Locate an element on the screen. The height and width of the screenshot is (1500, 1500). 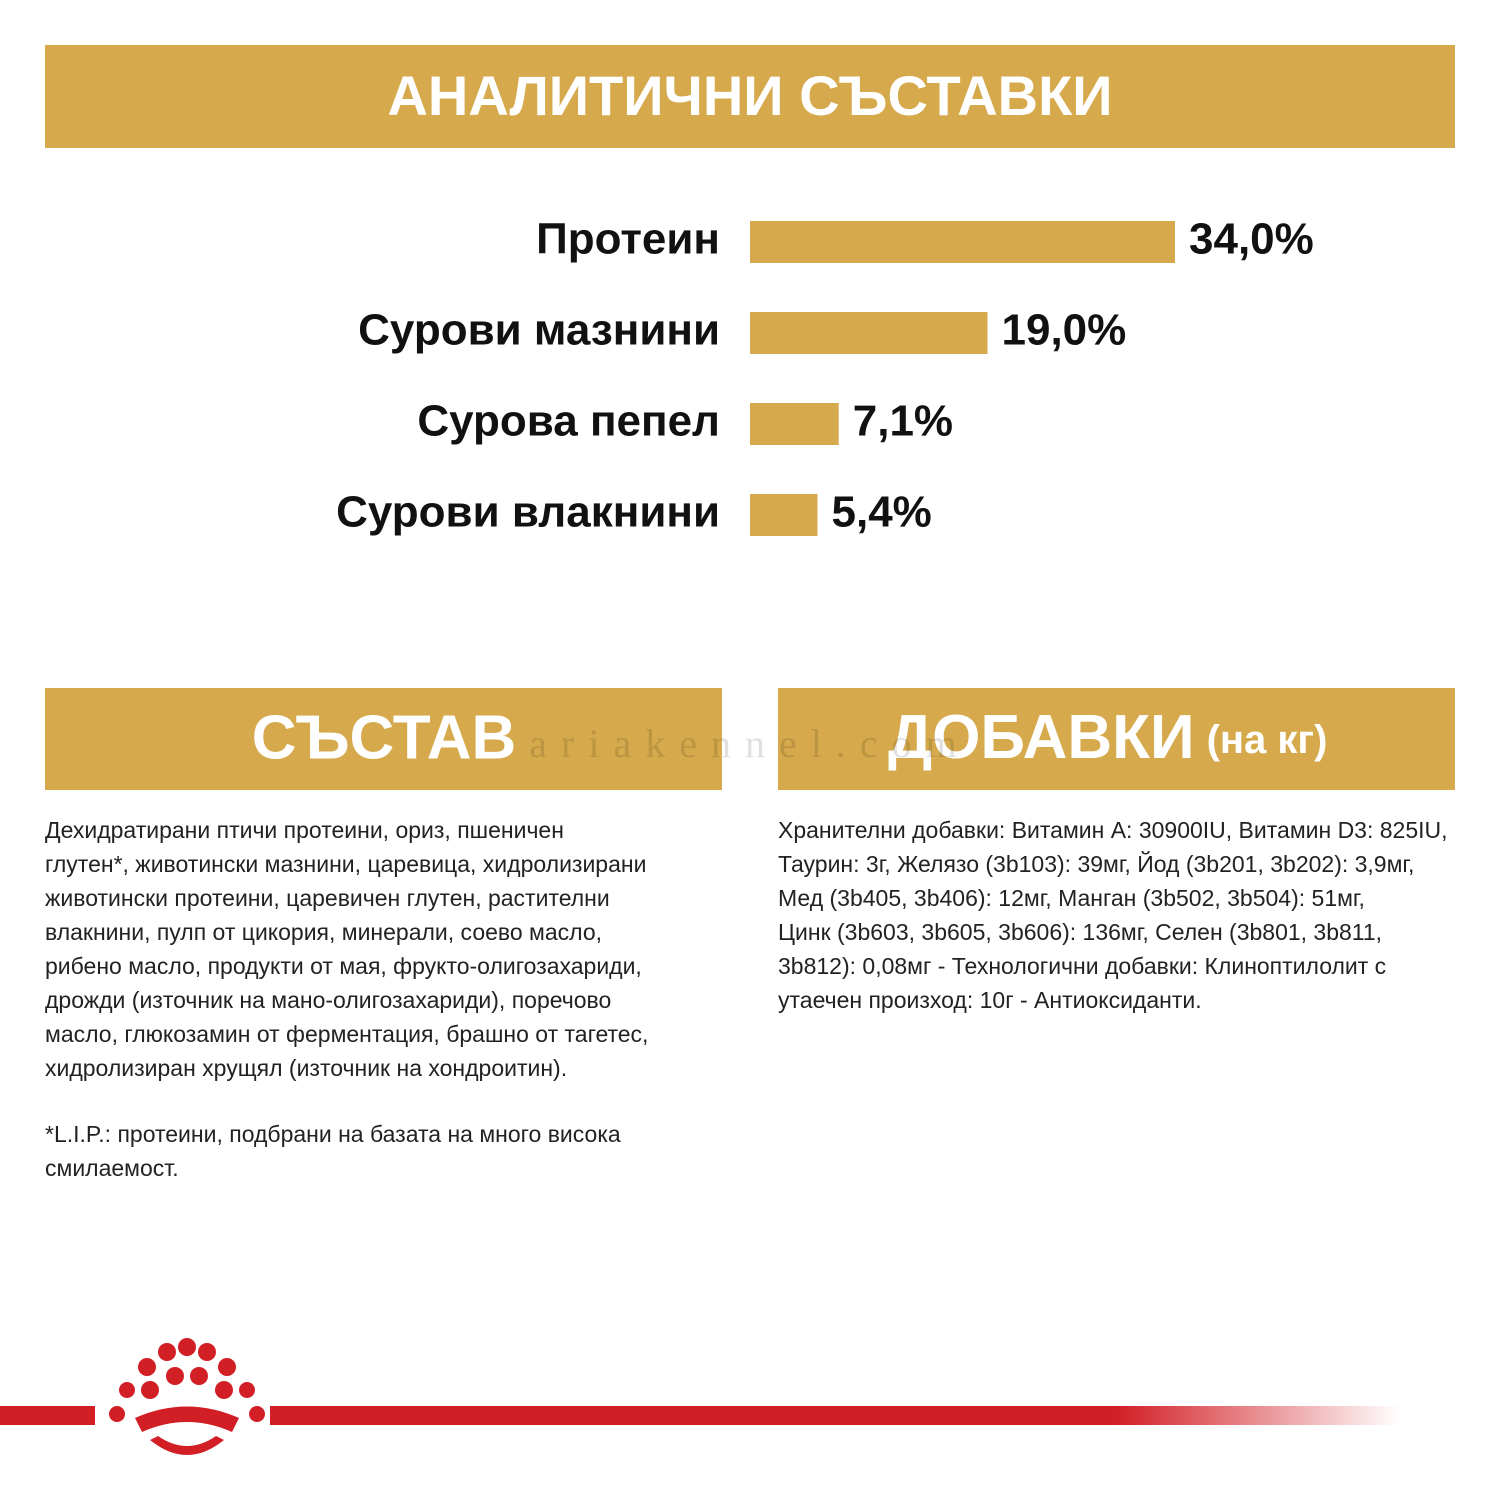
additives-band is located at coordinates (1116, 739).